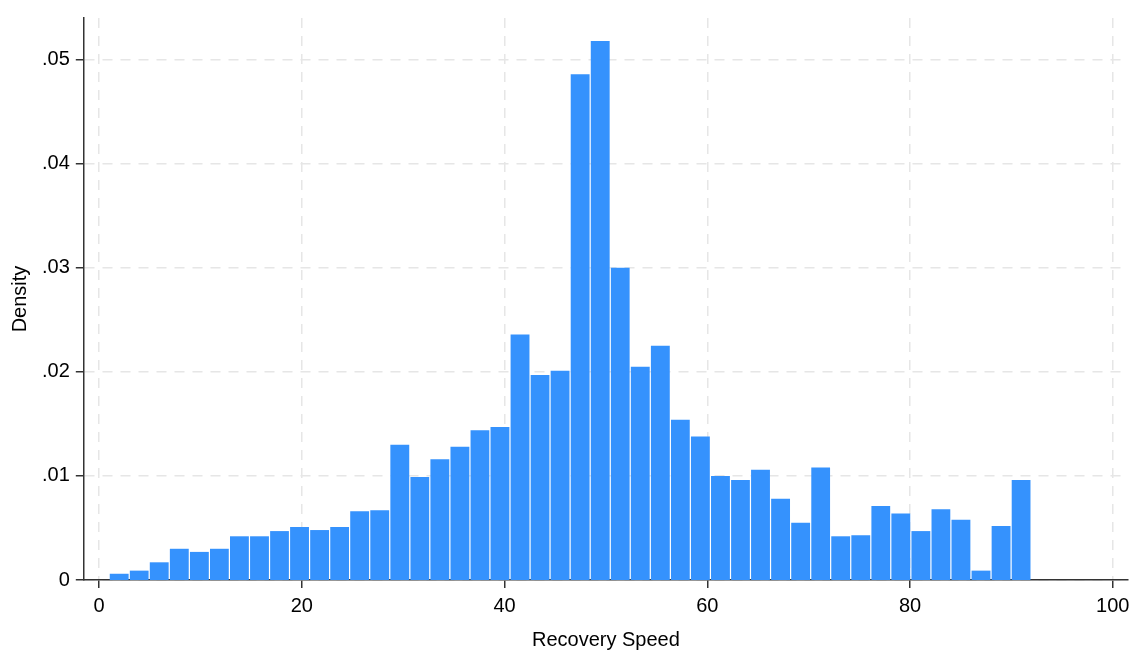  I want to click on y-axis-title: Density, so click(18, 299).